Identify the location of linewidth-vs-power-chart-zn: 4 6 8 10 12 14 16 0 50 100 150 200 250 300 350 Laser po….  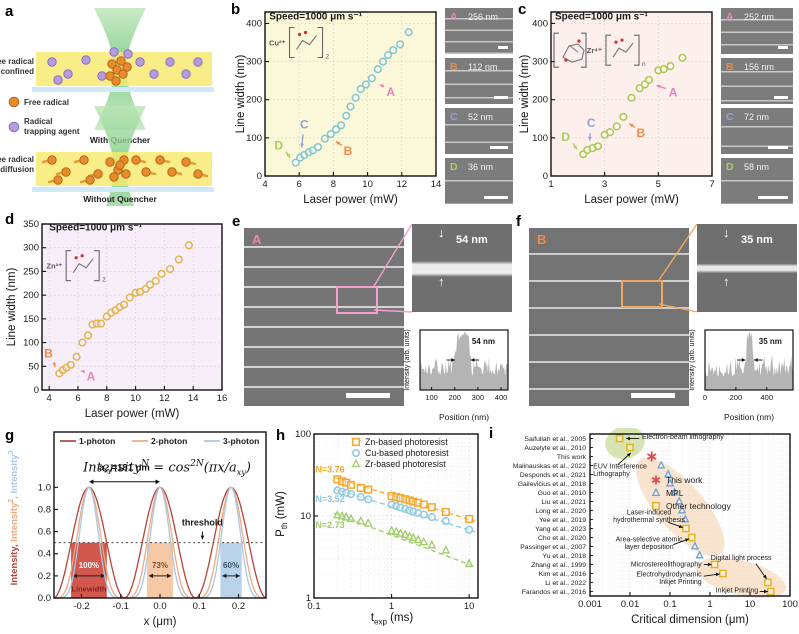
(116, 319).